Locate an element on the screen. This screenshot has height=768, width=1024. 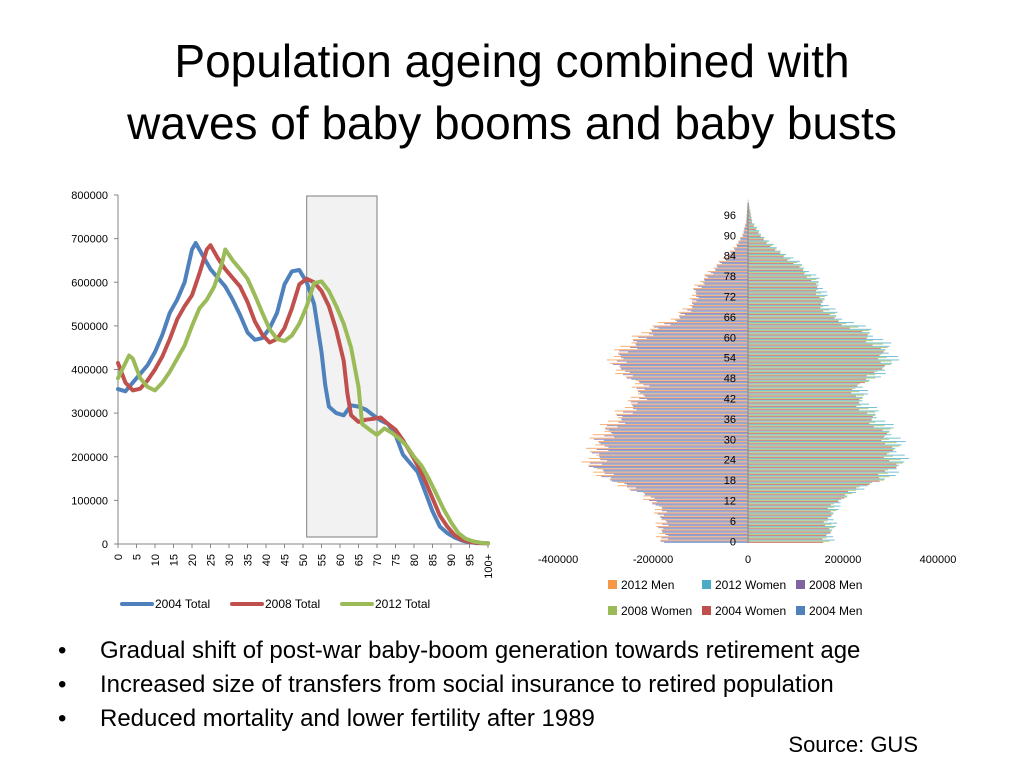
legend-label: 2012 Total is located at coordinates (402, 604).